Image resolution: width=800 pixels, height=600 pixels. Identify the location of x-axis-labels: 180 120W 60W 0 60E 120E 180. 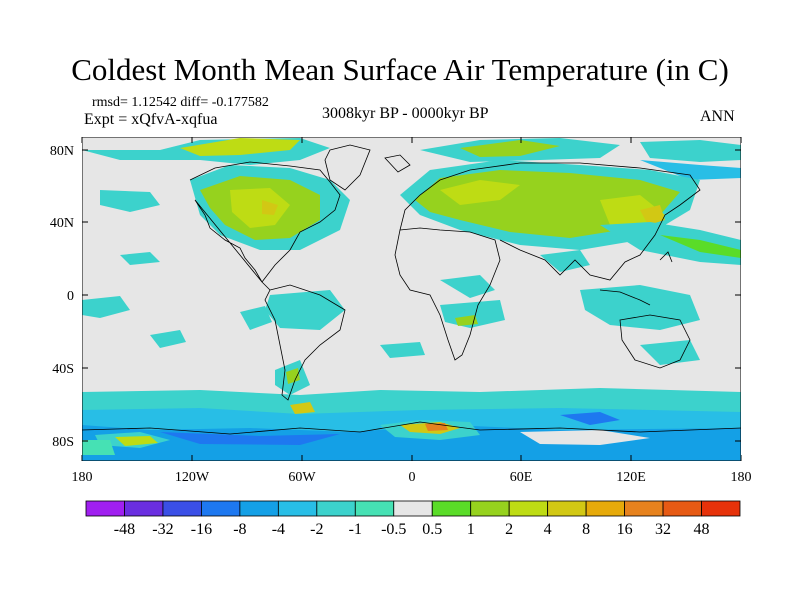
(412, 477).